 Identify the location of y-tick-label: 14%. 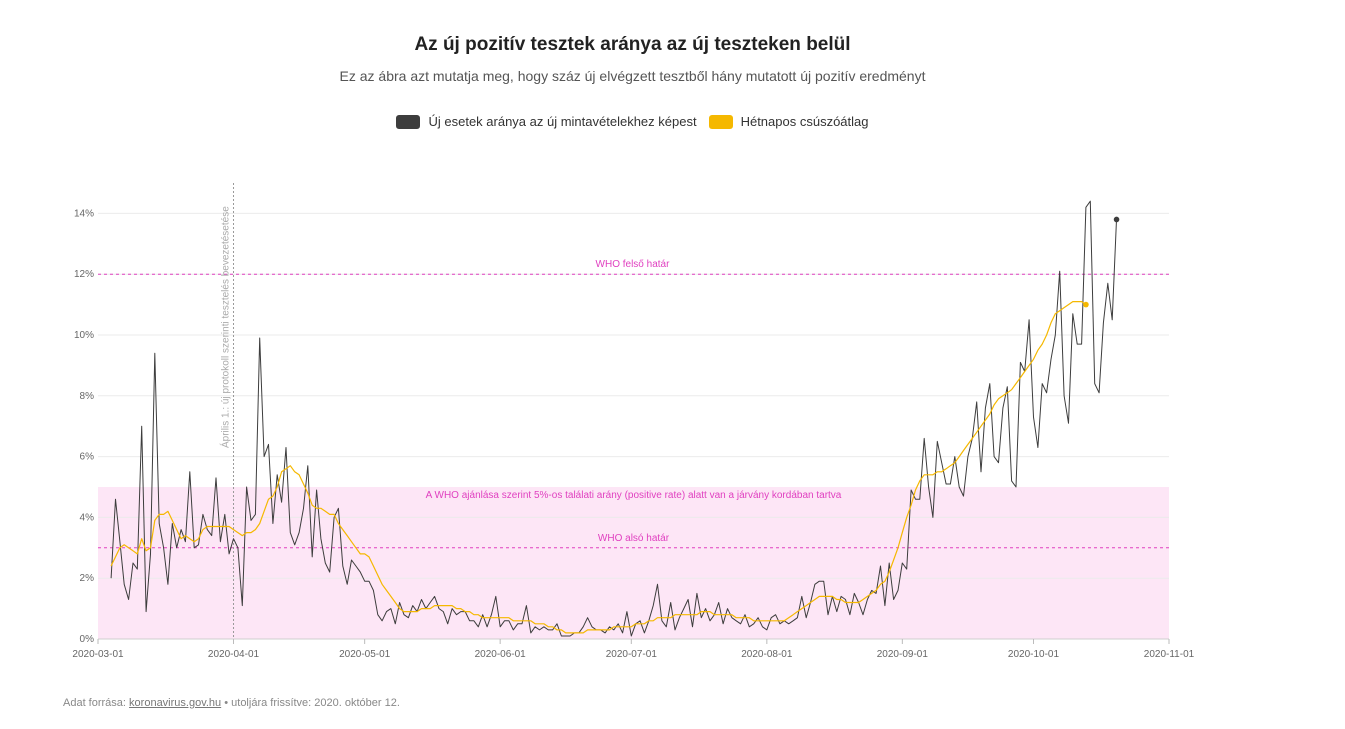
(84, 213).